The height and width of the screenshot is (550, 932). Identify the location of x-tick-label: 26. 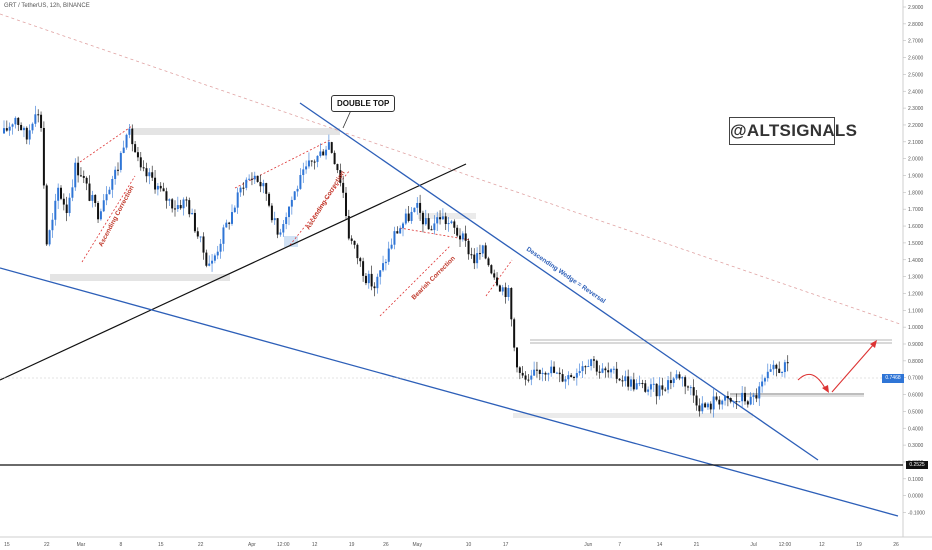
(386, 545).